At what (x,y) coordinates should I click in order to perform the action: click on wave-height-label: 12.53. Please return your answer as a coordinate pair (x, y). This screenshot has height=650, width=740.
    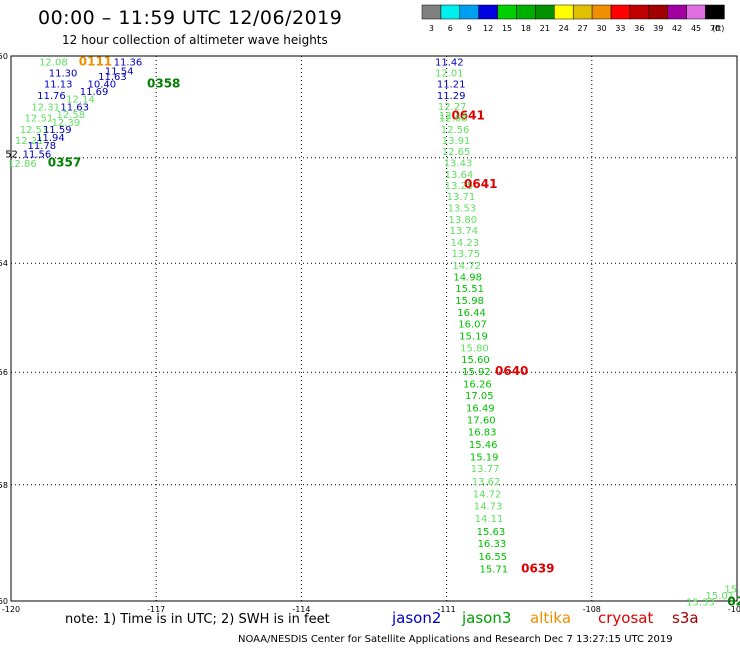
    Looking at the image, I should click on (34, 130).